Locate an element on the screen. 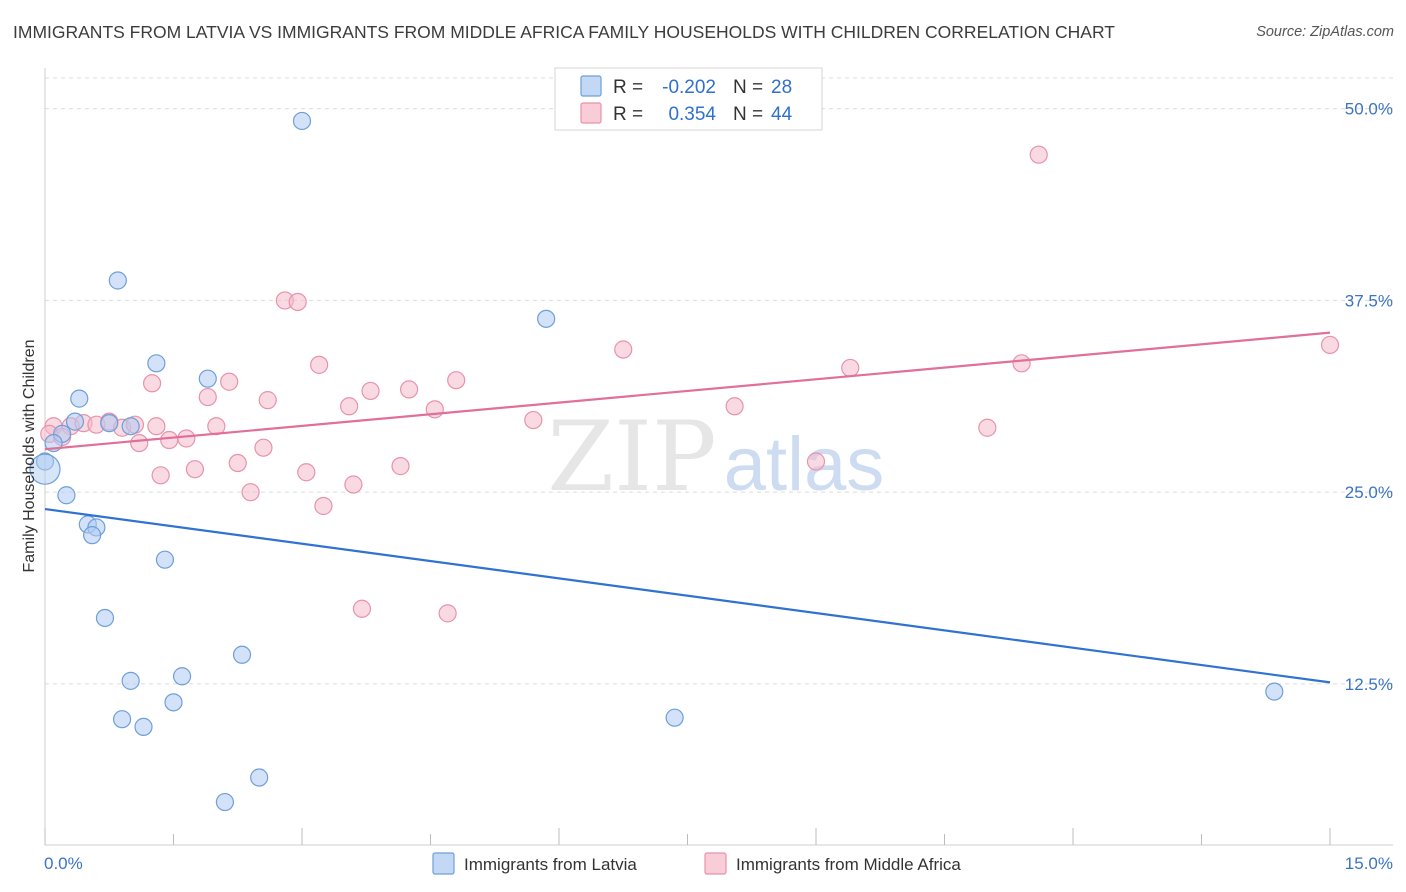 The height and width of the screenshot is (892, 1406). stats-legend-n-value-middle-africa: 44 is located at coordinates (782, 114).